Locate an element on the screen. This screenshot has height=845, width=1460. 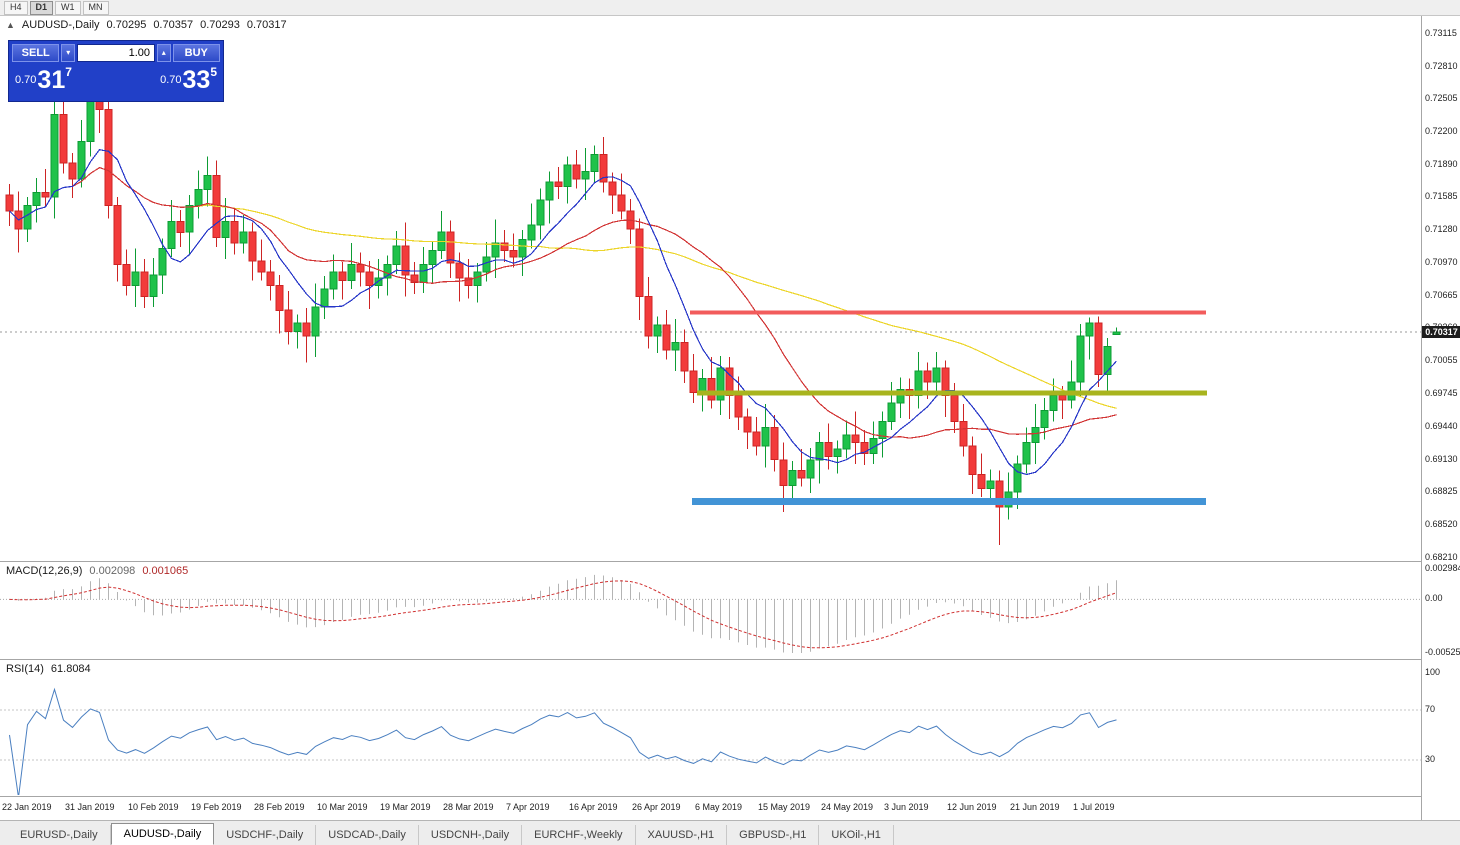
rsi-axis-label: 30 is located at coordinates (1430, 759).